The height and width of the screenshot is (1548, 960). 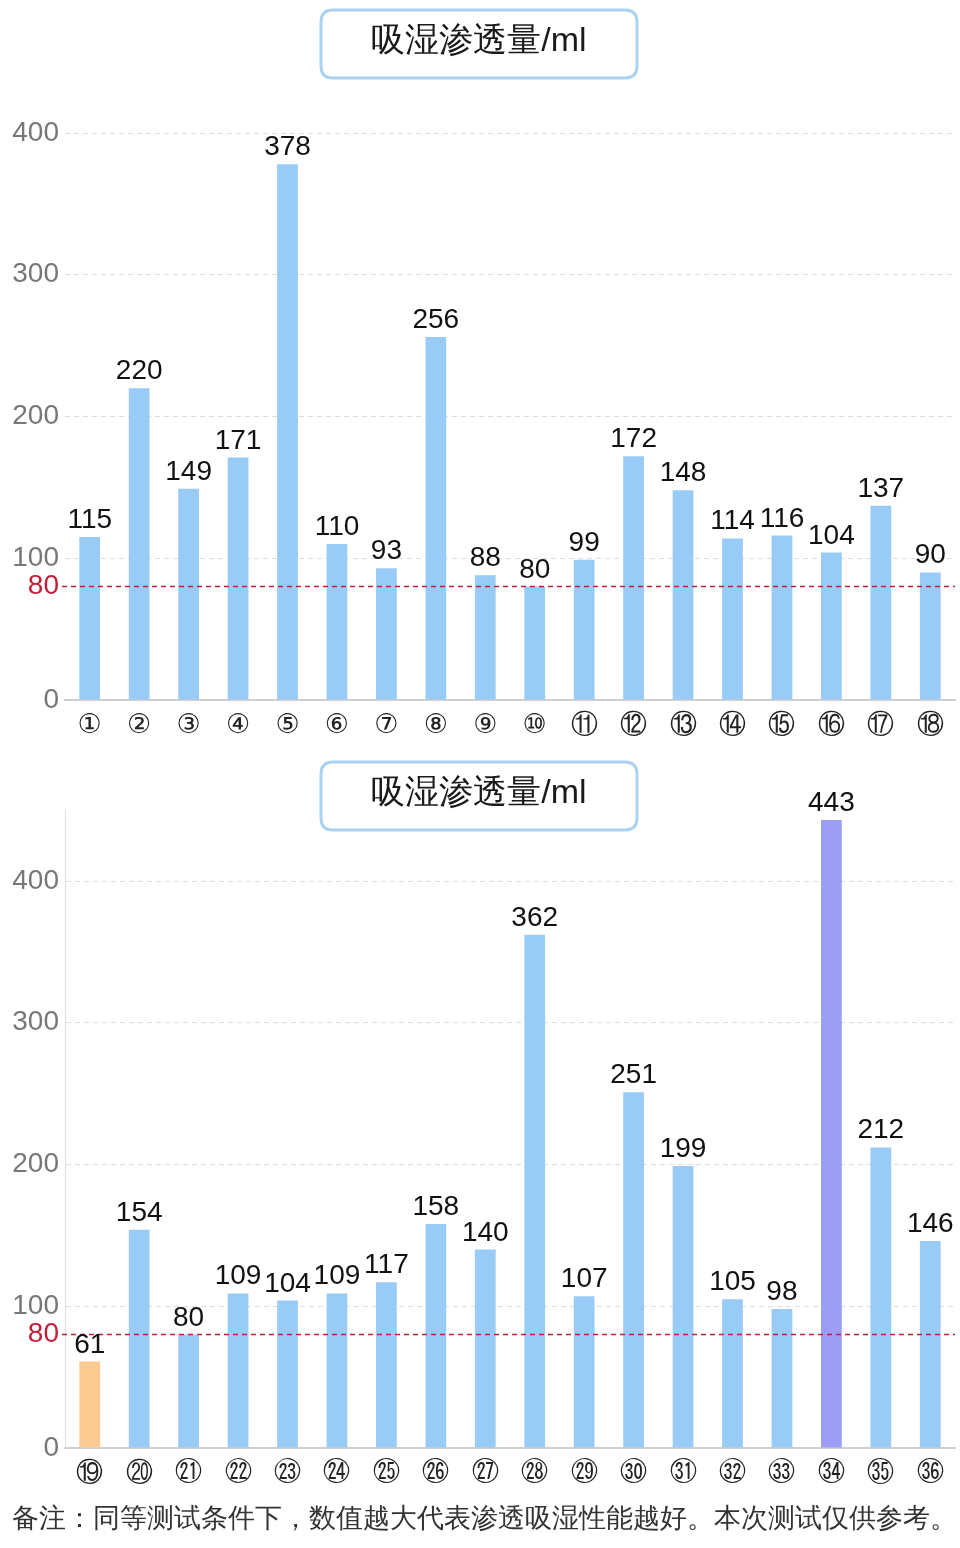 I want to click on data-label: 107, so click(x=584, y=1278).